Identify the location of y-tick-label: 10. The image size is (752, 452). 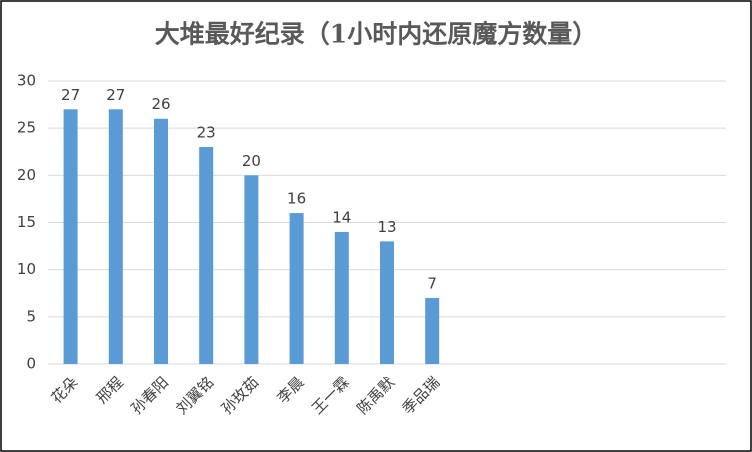
(26, 269).